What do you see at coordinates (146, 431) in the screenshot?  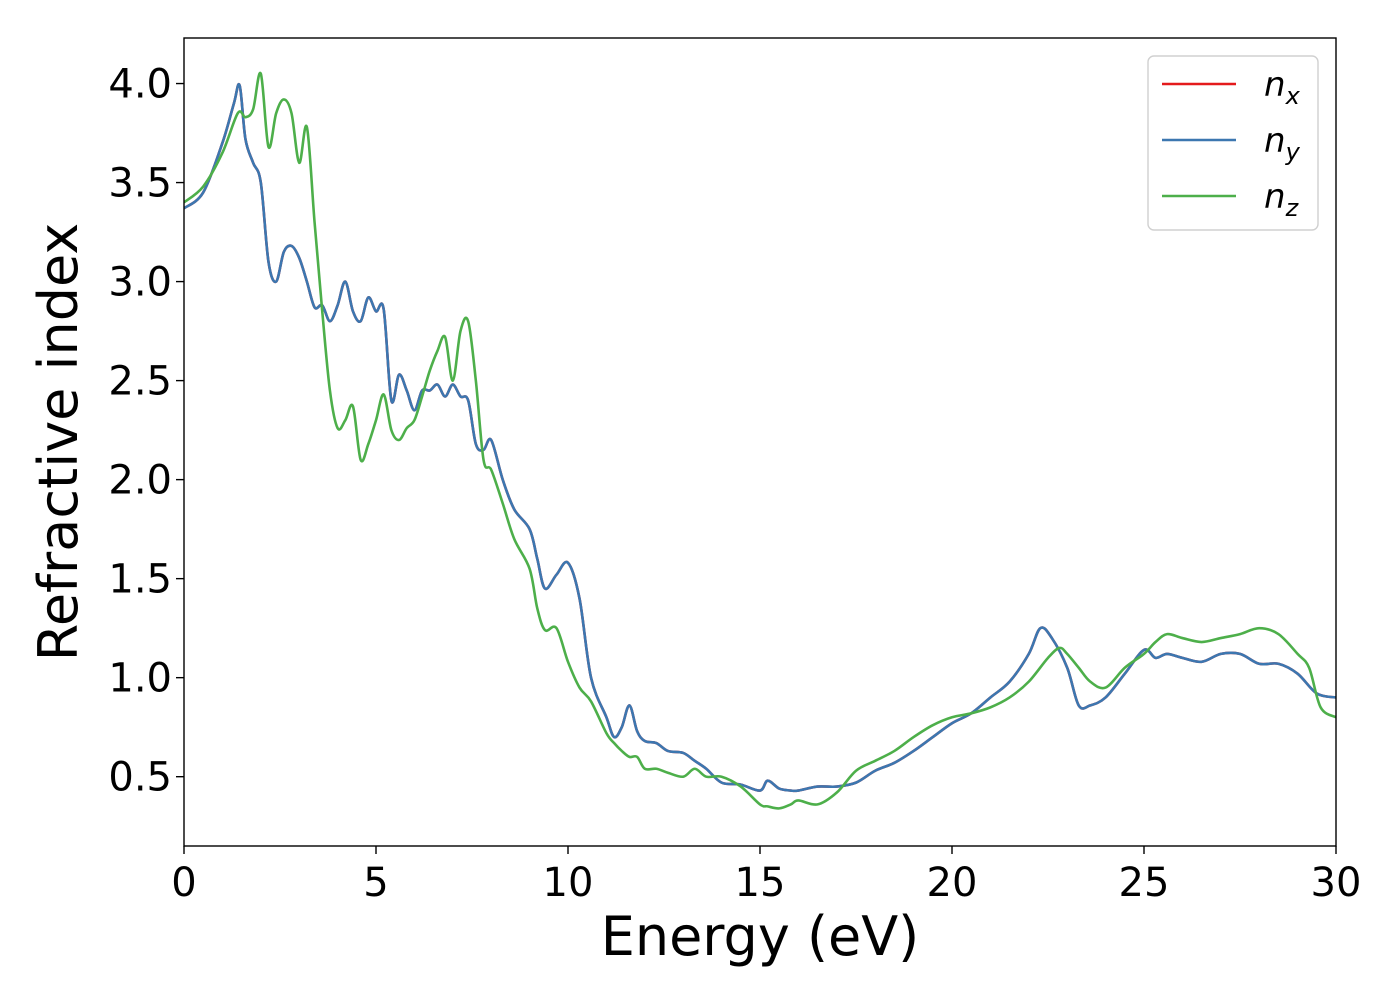 I see `y-axis: 0.5 1.0 1.5 2.0 2.5 3.0 3.5 4.0` at bounding box center [146, 431].